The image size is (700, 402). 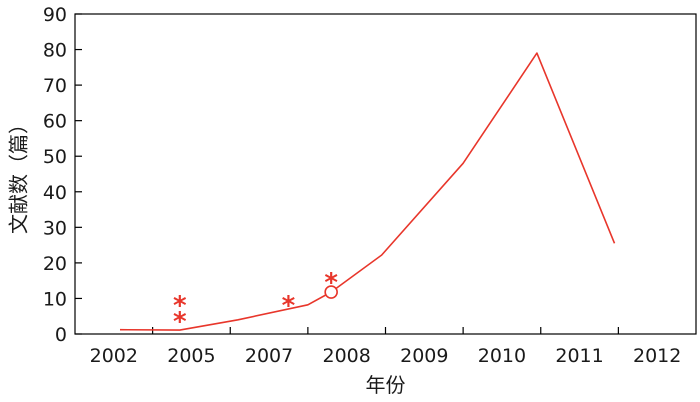 I want to click on y-tick-label: 0, so click(x=61, y=335).